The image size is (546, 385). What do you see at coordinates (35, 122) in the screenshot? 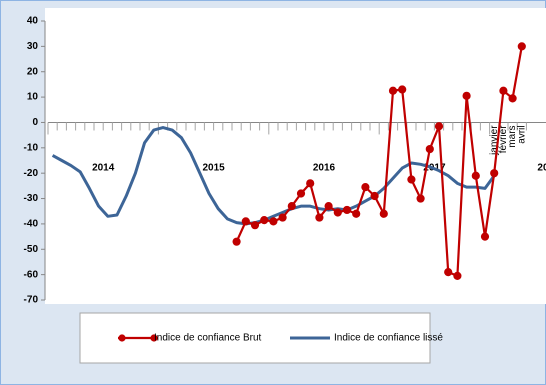
I see `y-tick-label: 0` at bounding box center [35, 122].